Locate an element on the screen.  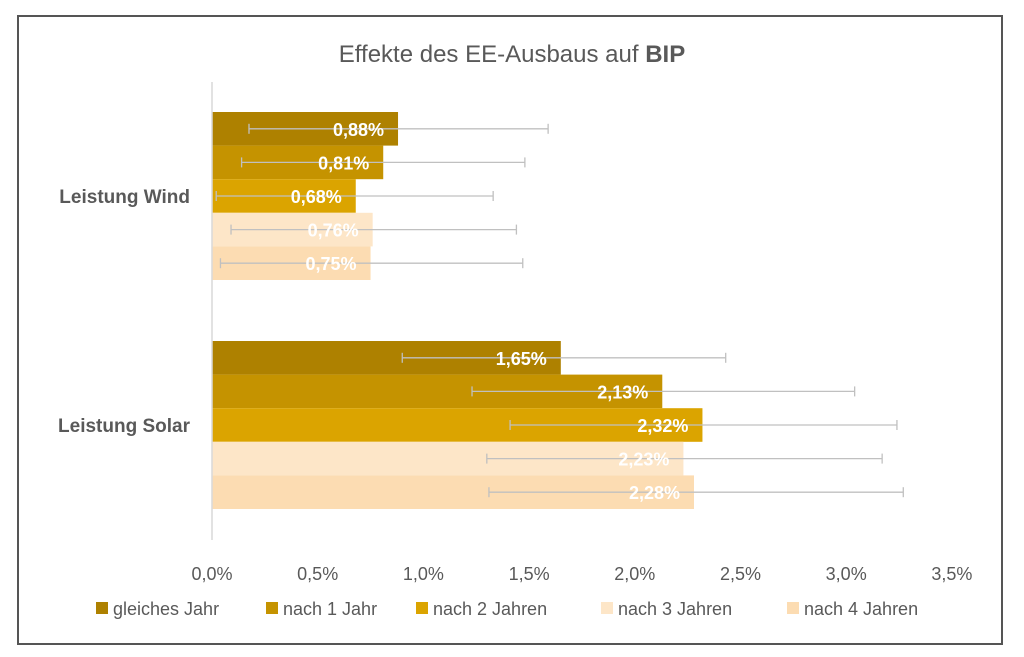
category-label: Leistung Wind is located at coordinates (124, 197).